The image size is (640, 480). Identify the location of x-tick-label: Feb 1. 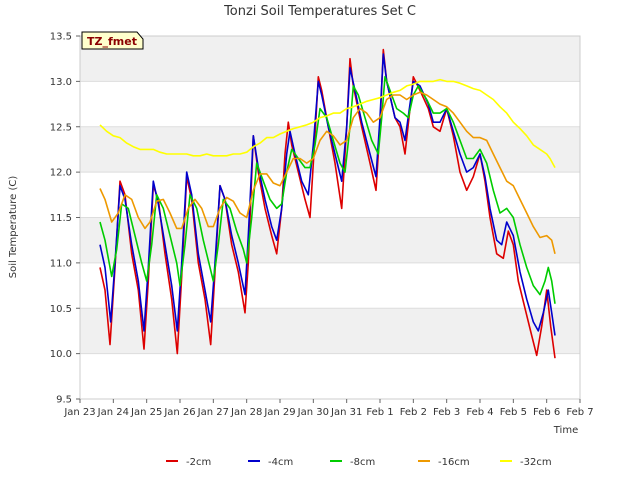
(379, 412).